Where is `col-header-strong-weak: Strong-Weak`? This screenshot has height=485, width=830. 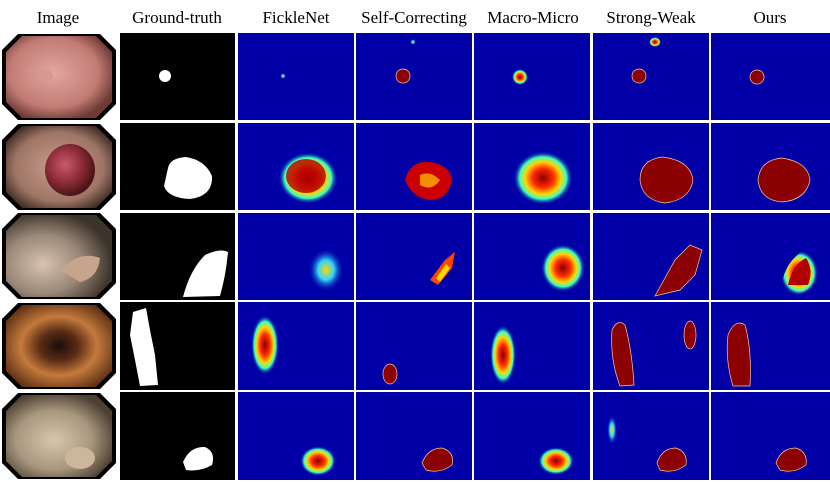 col-header-strong-weak: Strong-Weak is located at coordinates (651, 17).